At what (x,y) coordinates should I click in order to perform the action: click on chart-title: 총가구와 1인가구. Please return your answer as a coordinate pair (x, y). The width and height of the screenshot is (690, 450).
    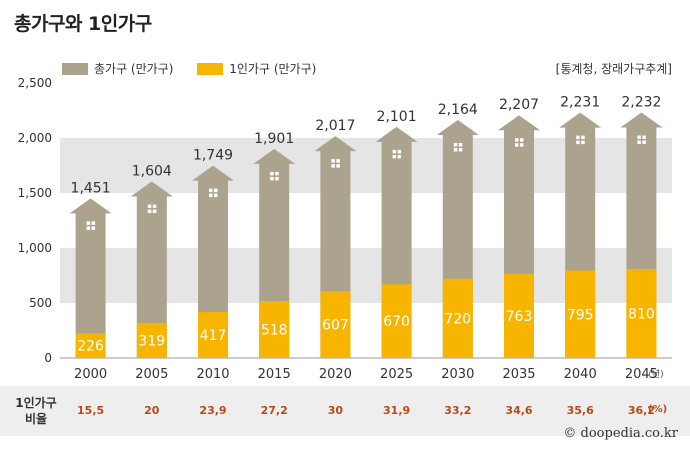
    Looking at the image, I should click on (83, 24).